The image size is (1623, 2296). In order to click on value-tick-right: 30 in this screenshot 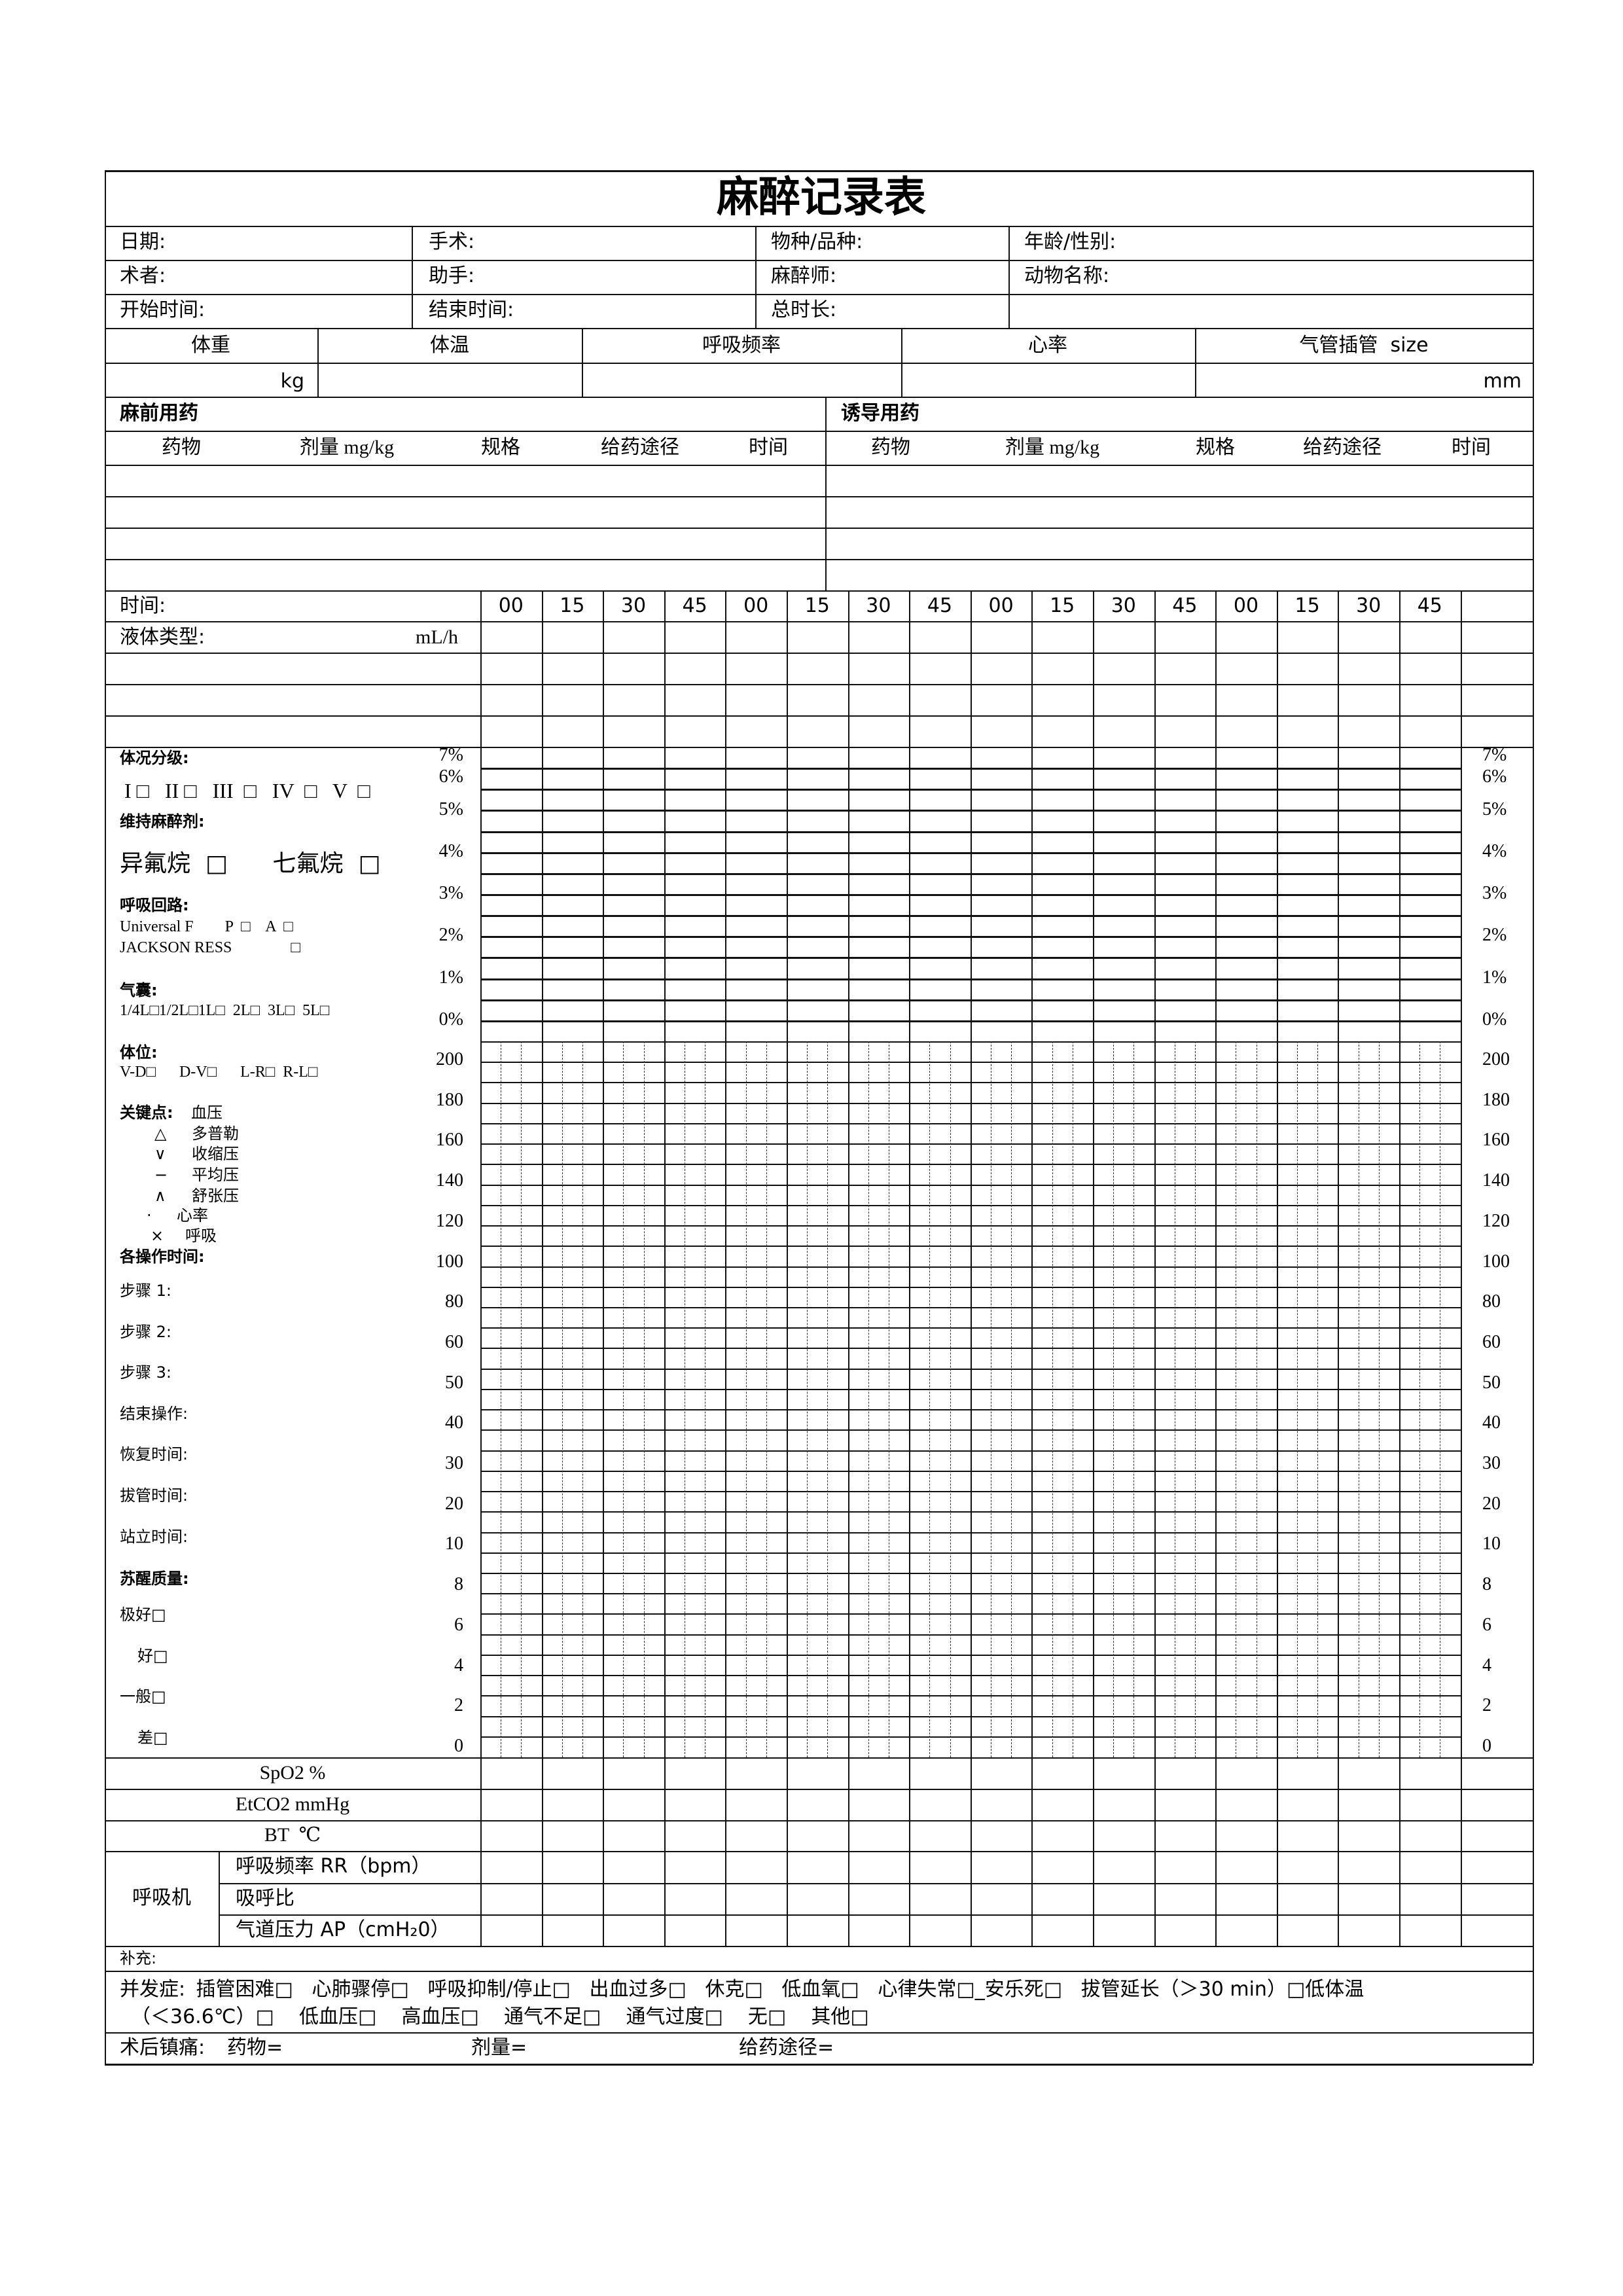, I will do `click(1492, 1463)`.